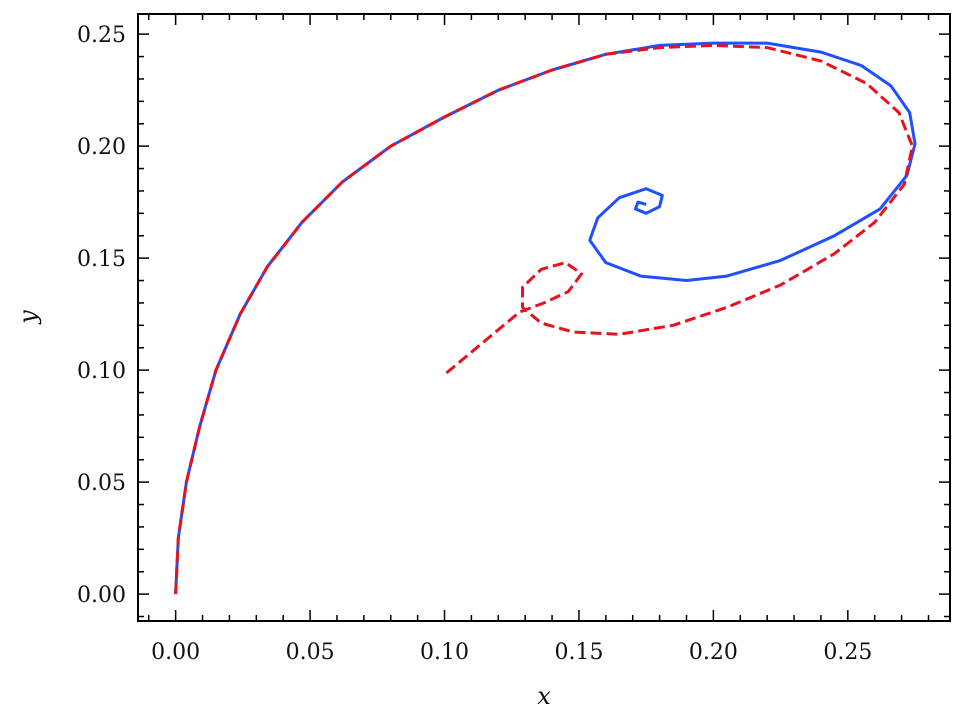 This screenshot has width=967, height=726. What do you see at coordinates (101, 147) in the screenshot?
I see `y-tick-label: 0.20` at bounding box center [101, 147].